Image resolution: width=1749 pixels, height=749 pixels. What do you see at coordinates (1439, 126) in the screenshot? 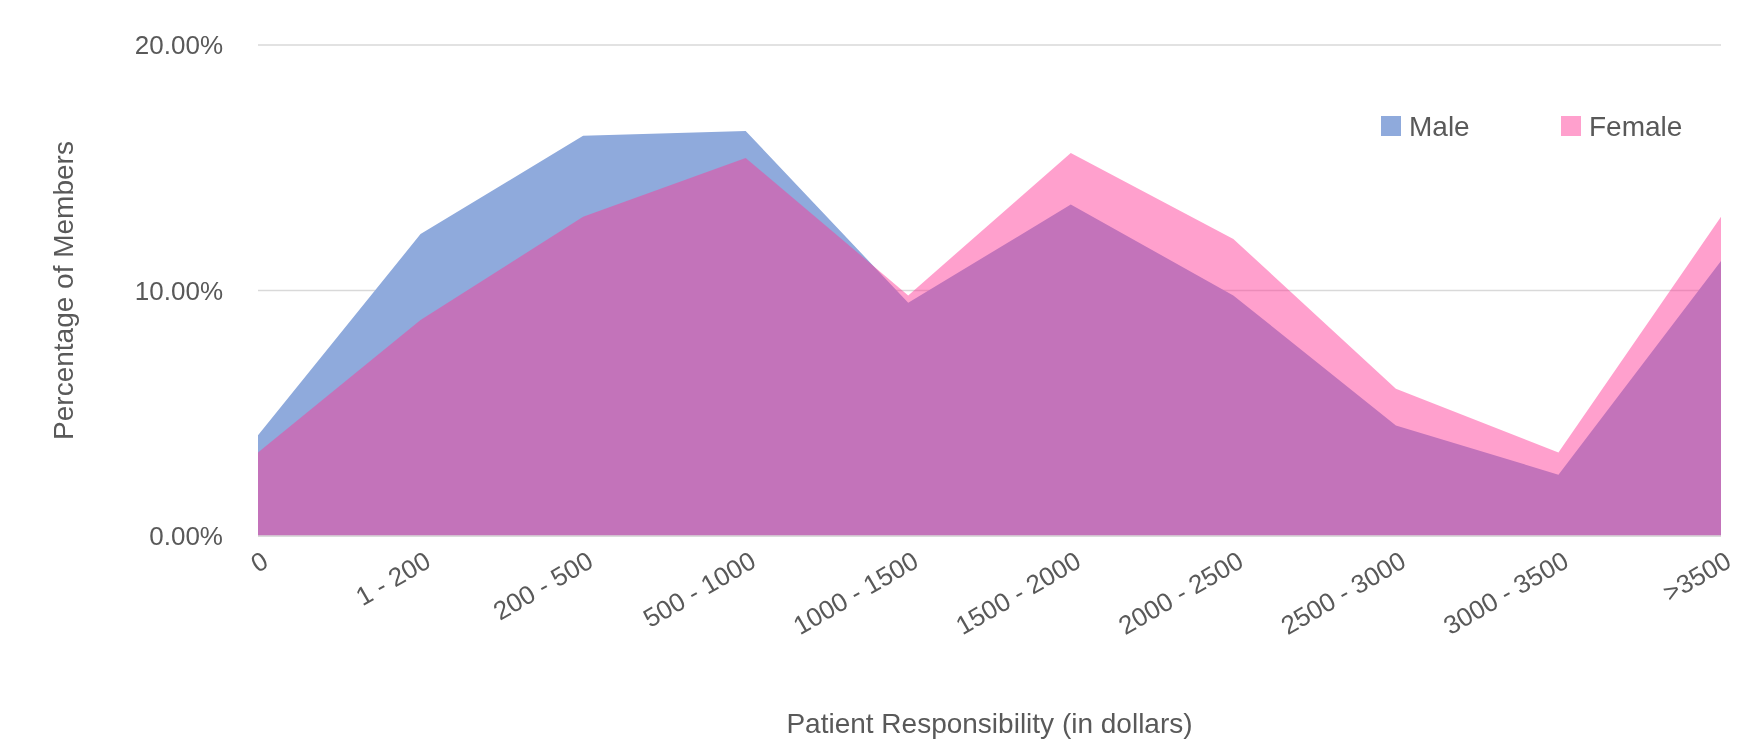
I see `legend-label: Male` at bounding box center [1439, 126].